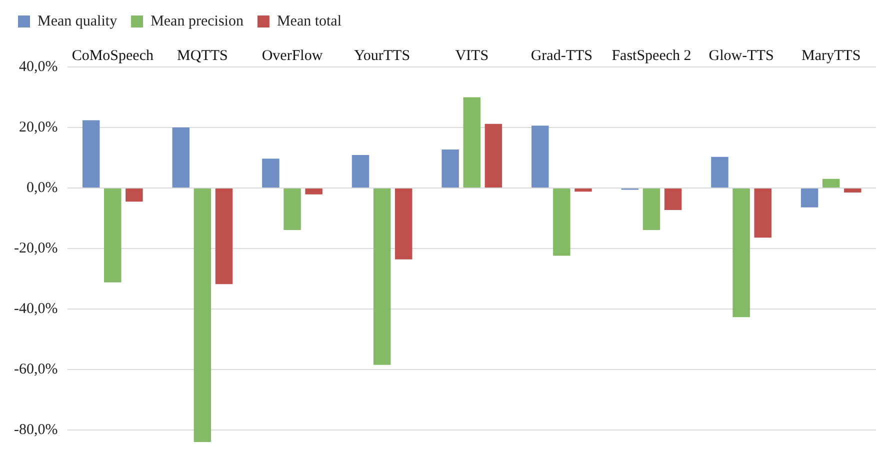  I want to click on x-tick-label: MaryTTS, so click(831, 56).